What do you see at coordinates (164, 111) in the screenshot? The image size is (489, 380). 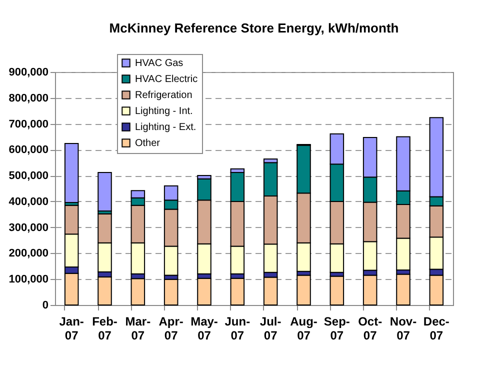 I see `legend-label: Lighting - Int.` at bounding box center [164, 111].